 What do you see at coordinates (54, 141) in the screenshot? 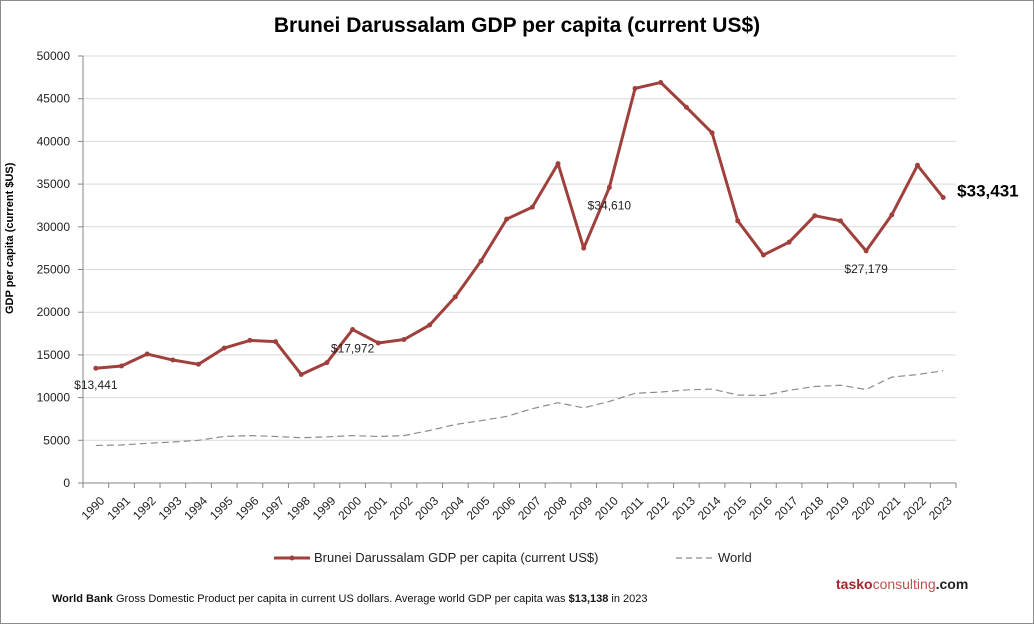
I see `y-tick-label: 40000` at bounding box center [54, 141].